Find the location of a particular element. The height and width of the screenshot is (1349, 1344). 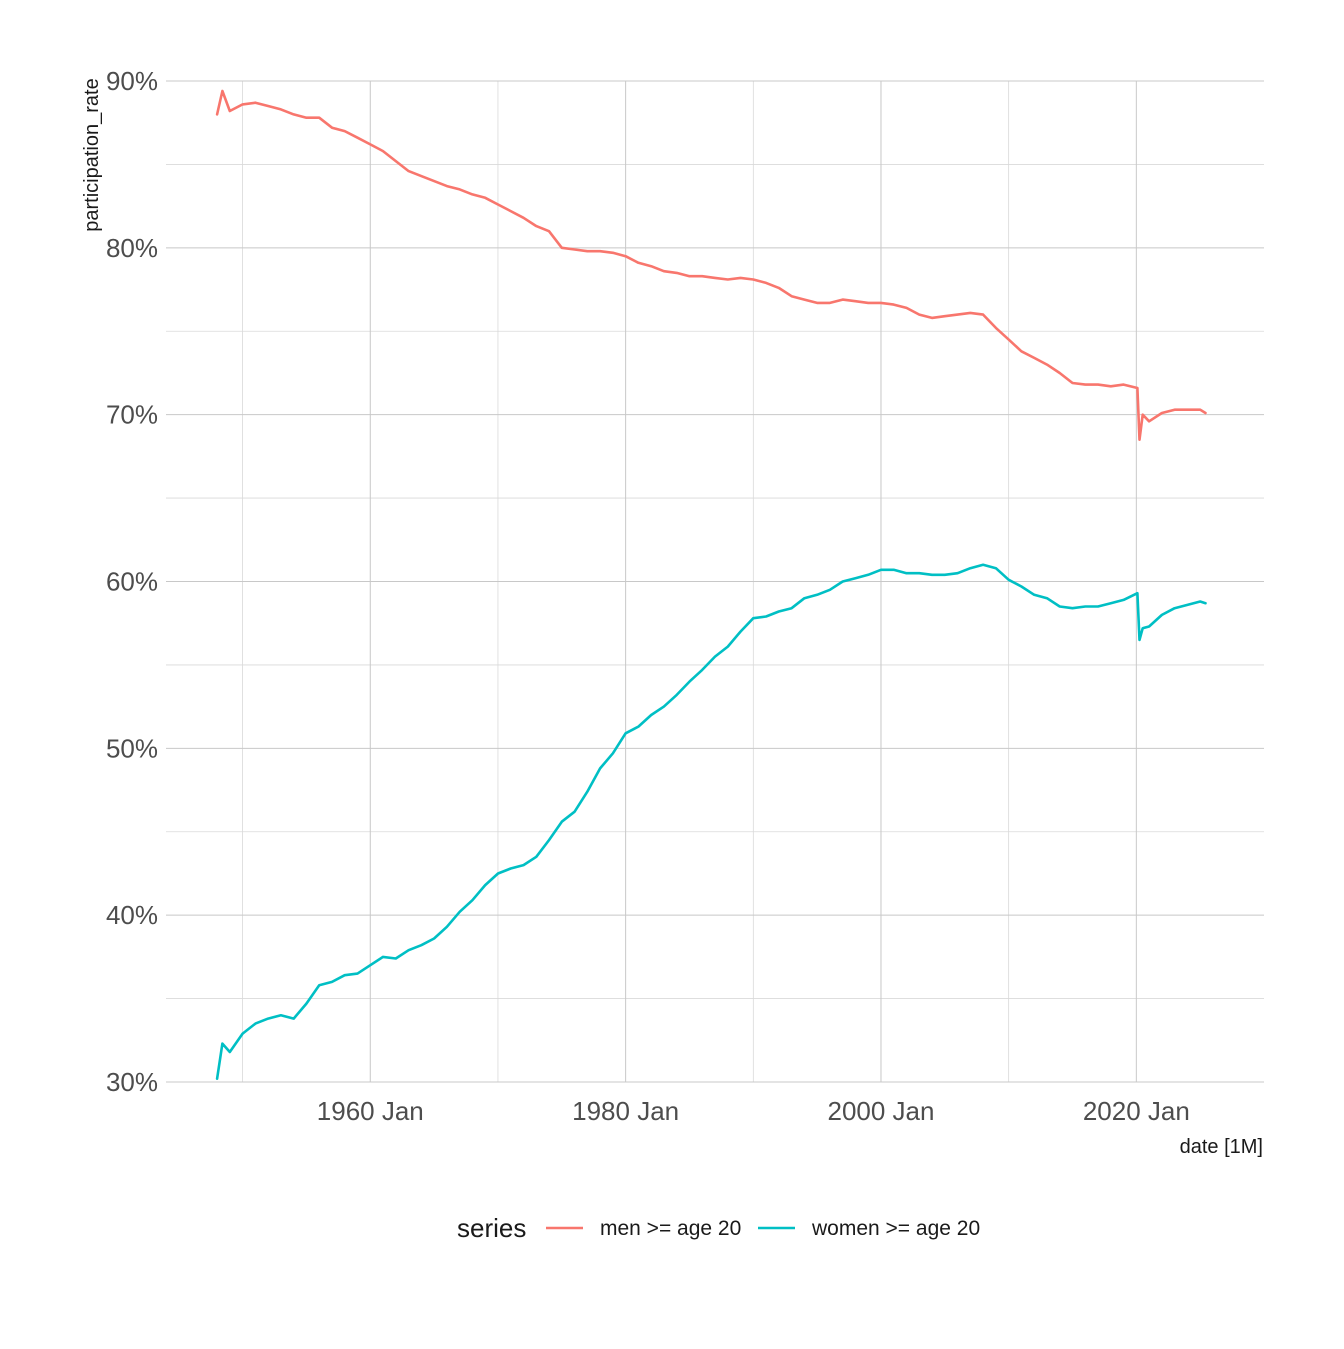

y-tick-label: 30% is located at coordinates (132, 1082).